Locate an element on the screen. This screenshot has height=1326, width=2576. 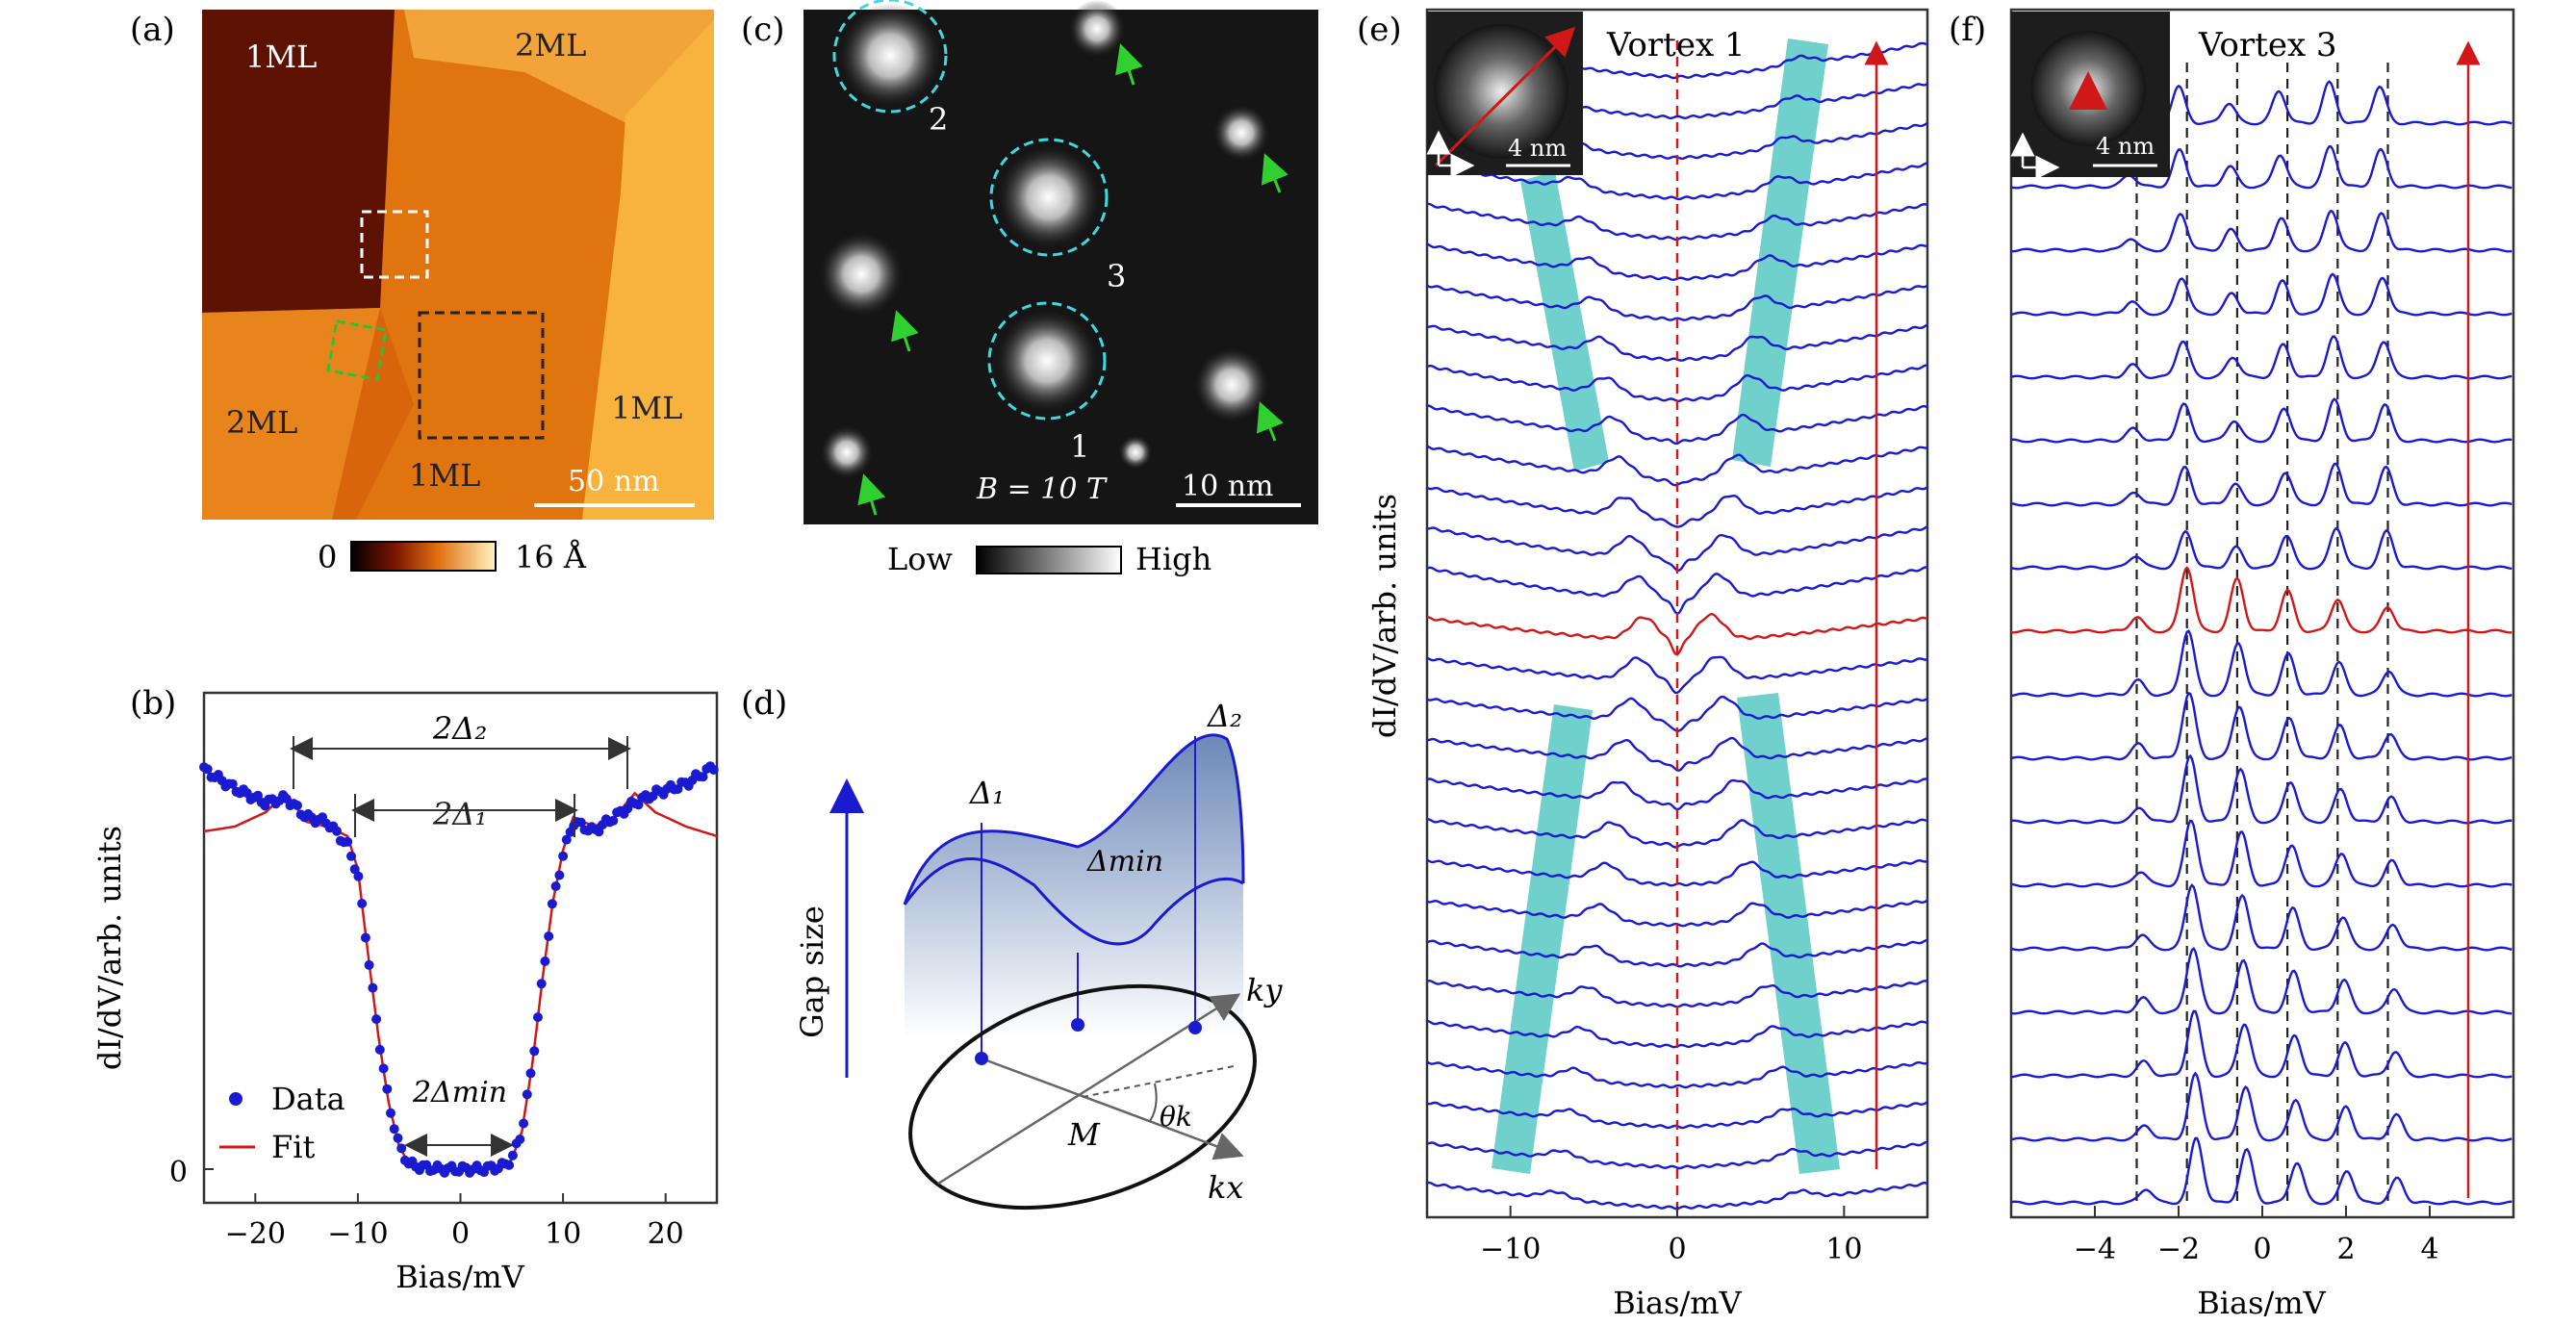
panel-d: (d) Gap size Δ₁ Δ₂ Δmin ky kx M θk is located at coordinates (1012, 948).